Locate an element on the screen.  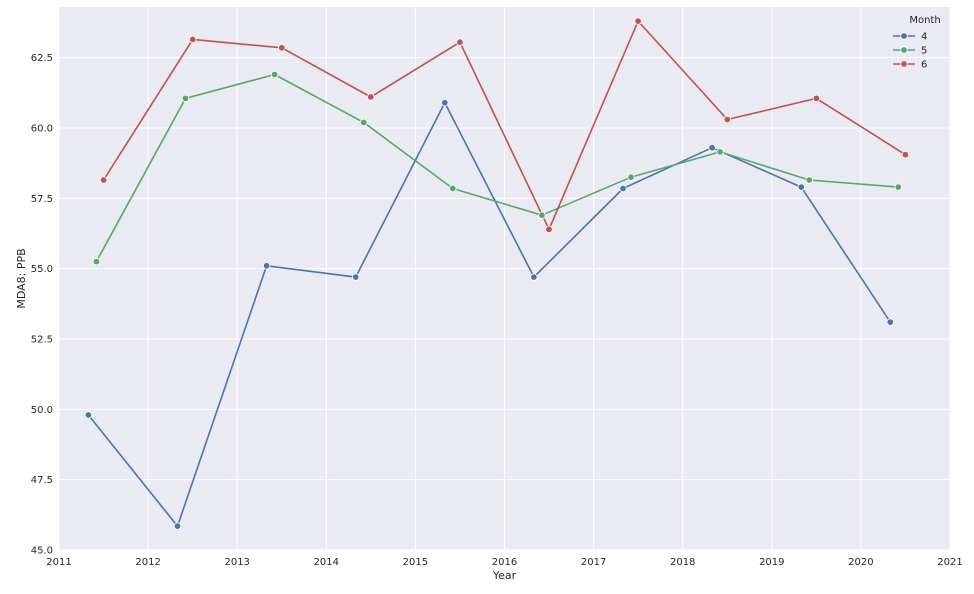
legend-label-month-4: 4 is located at coordinates (924, 37).